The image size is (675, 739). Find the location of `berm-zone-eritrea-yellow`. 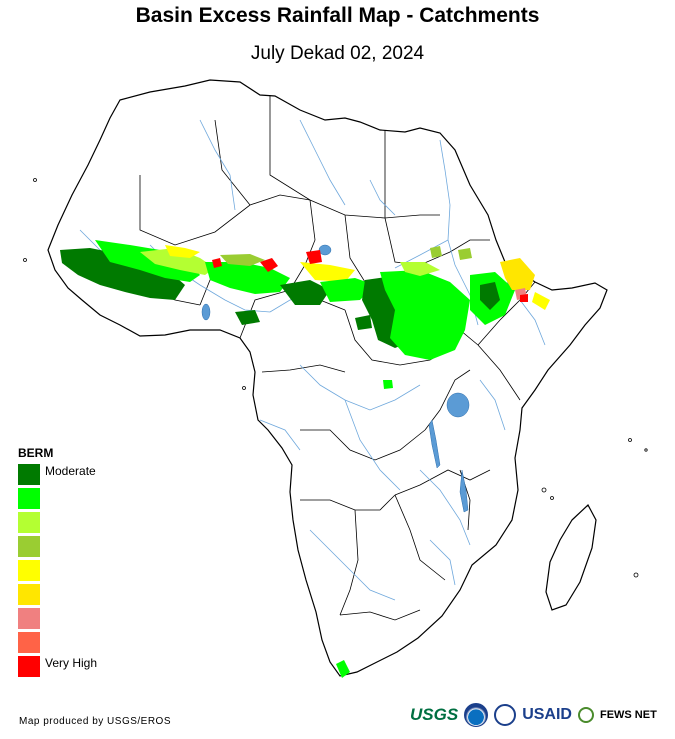

berm-zone-eritrea-yellow is located at coordinates (517, 274).